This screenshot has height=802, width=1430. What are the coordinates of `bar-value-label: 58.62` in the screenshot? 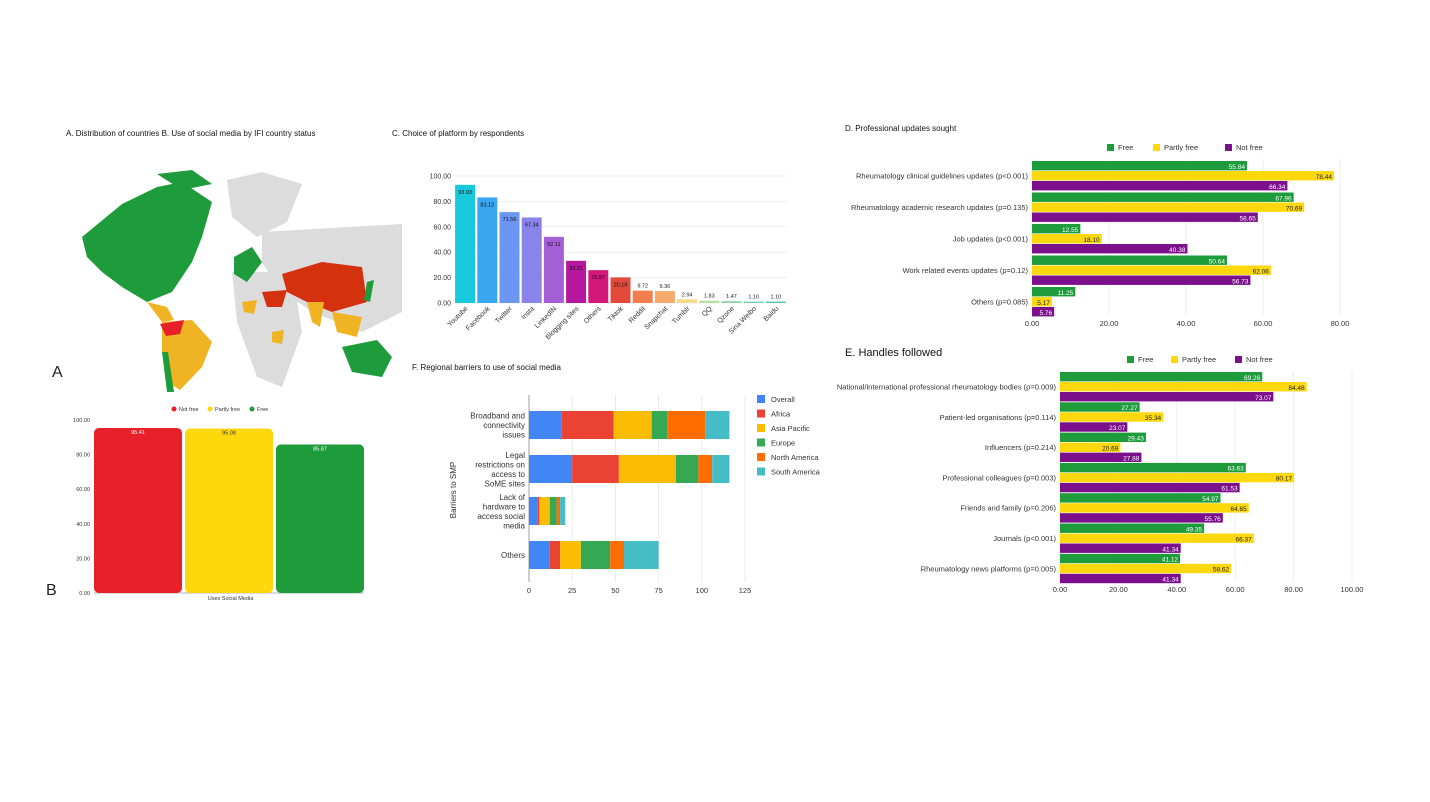 It's located at (1221, 570).